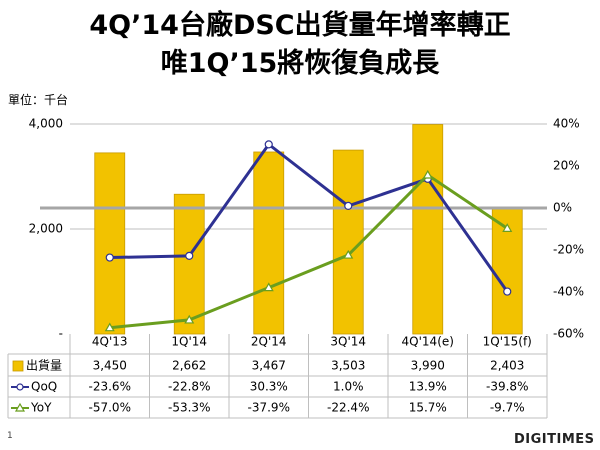 This screenshot has width=600, height=450. What do you see at coordinates (428, 342) in the screenshot?
I see `category-label: 4Q'14(e)` at bounding box center [428, 342].